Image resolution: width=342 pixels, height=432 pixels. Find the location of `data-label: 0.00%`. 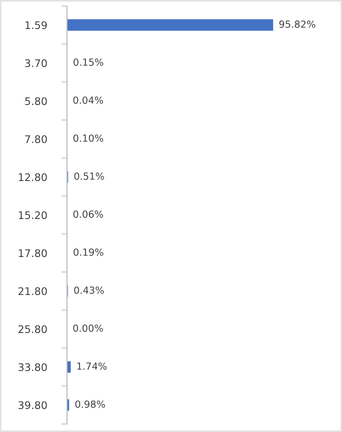

data-label: 0.00% is located at coordinates (88, 328).